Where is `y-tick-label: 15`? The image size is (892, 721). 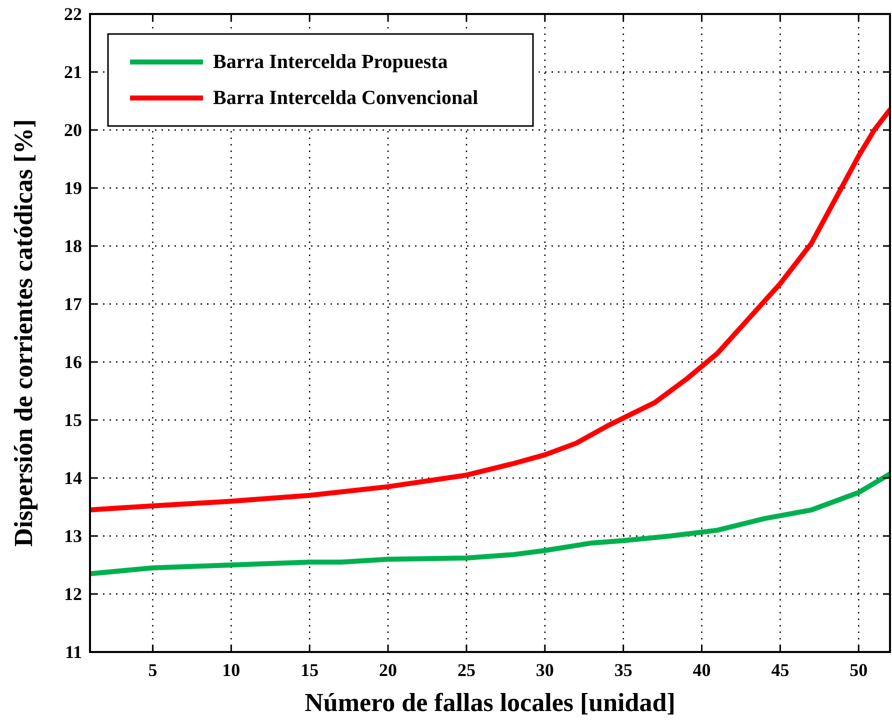
y-tick-label: 15 is located at coordinates (73, 420).